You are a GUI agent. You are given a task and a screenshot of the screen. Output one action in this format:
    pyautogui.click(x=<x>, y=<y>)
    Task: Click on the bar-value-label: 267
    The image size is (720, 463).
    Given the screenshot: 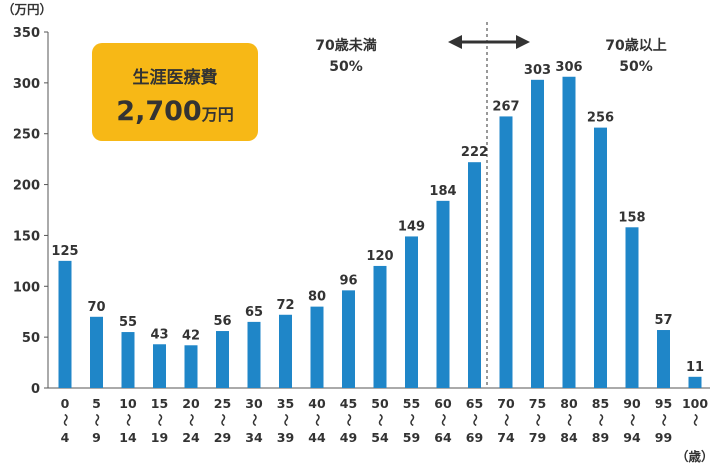 What is the action you would take?
    pyautogui.click(x=505, y=106)
    